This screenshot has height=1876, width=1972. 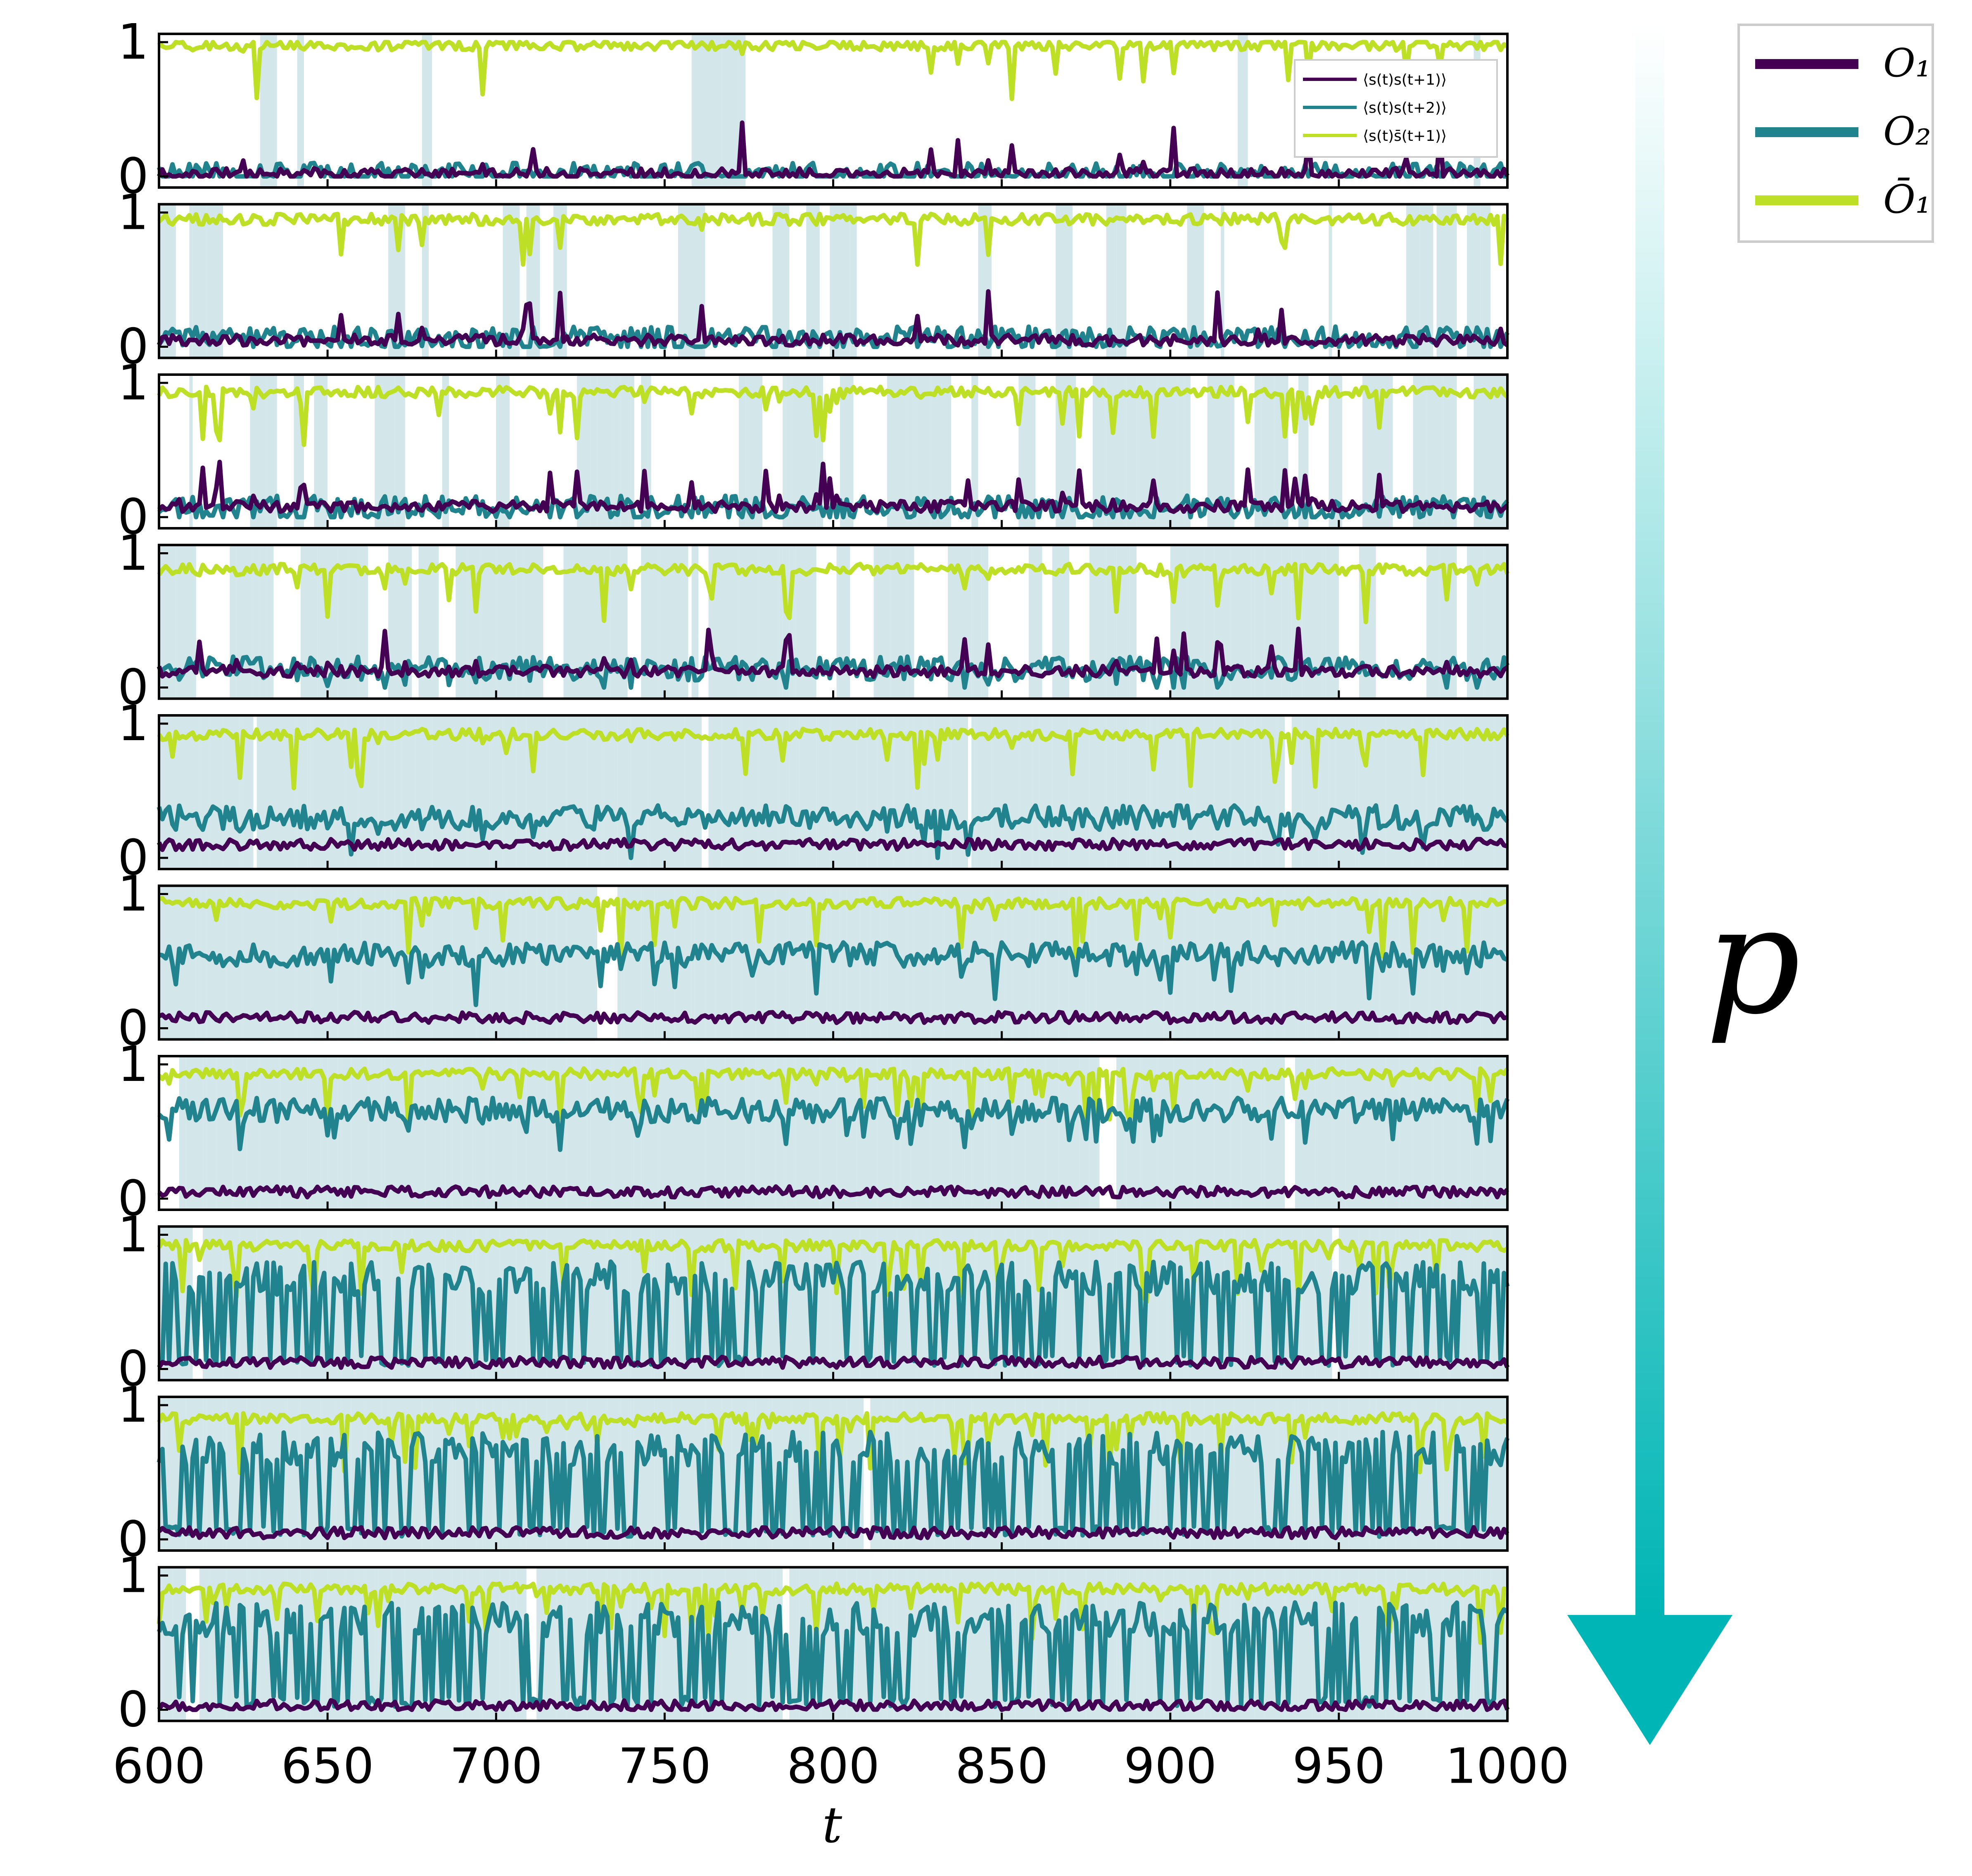 I want to click on panel-6: 01, so click(x=813, y=961).